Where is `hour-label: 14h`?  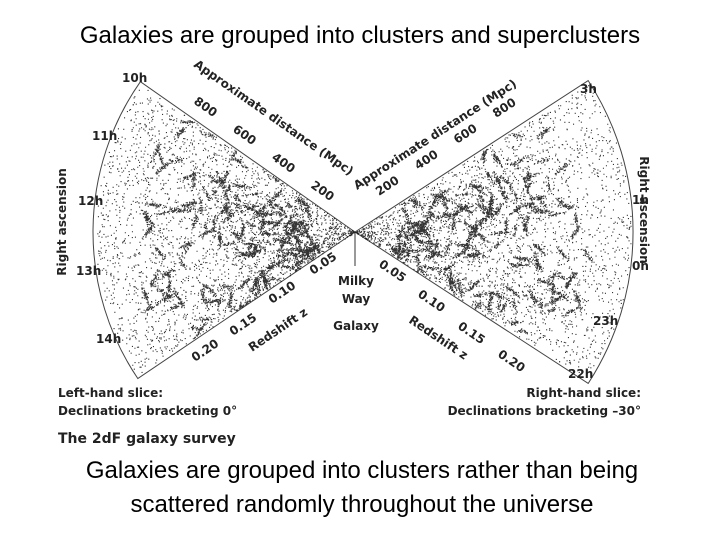
hour-label: 14h is located at coordinates (108, 339).